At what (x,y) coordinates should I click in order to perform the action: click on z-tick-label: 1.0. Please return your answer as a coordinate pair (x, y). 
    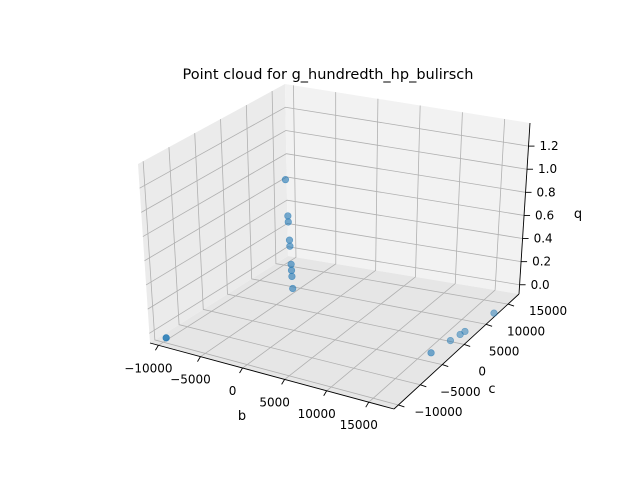
    Looking at the image, I should click on (547, 169).